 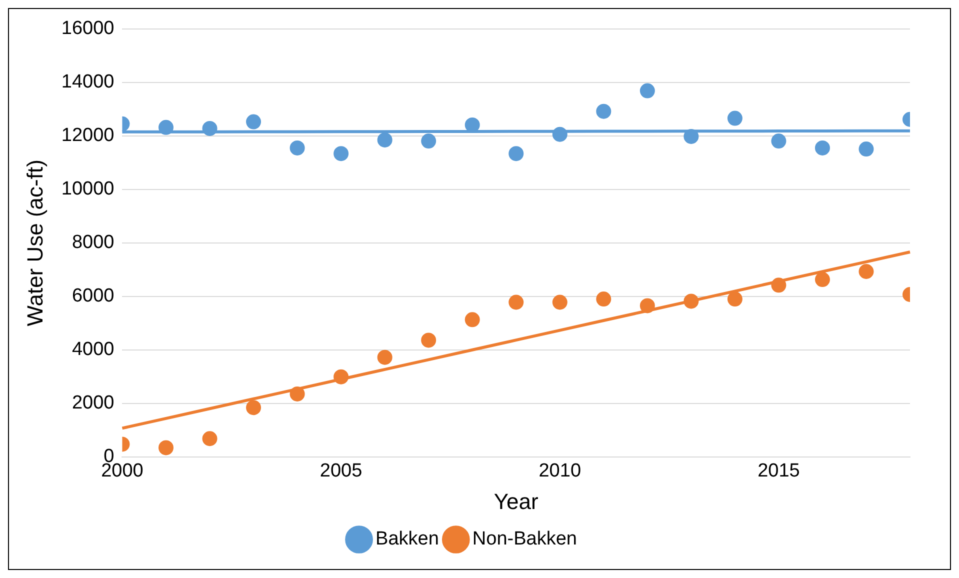 What do you see at coordinates (87, 82) in the screenshot?
I see `y-tick-label: 14000` at bounding box center [87, 82].